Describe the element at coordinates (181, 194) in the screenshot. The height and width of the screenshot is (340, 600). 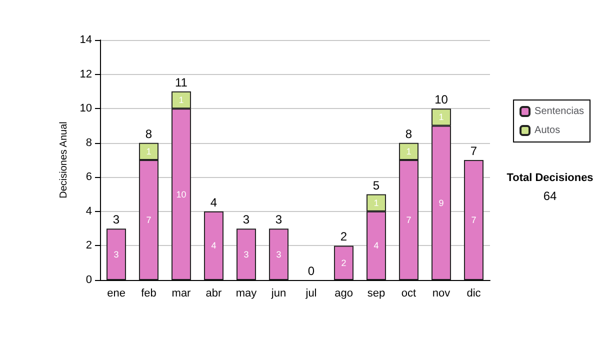
I see `data-label: 10` at that location.